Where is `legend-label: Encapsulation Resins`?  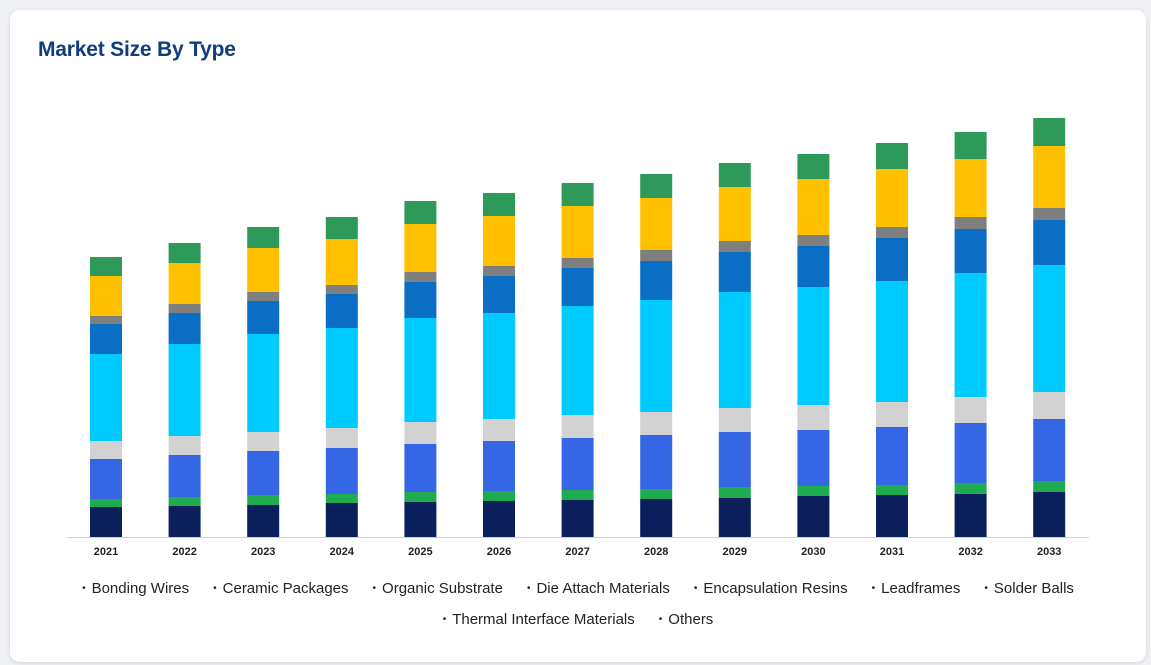 legend-label: Encapsulation Resins is located at coordinates (775, 588).